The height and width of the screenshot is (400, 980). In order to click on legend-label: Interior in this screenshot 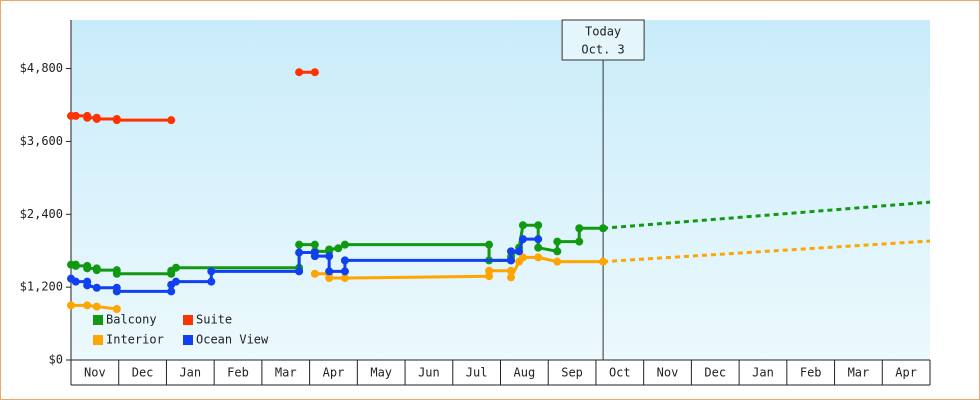, I will do `click(135, 340)`.